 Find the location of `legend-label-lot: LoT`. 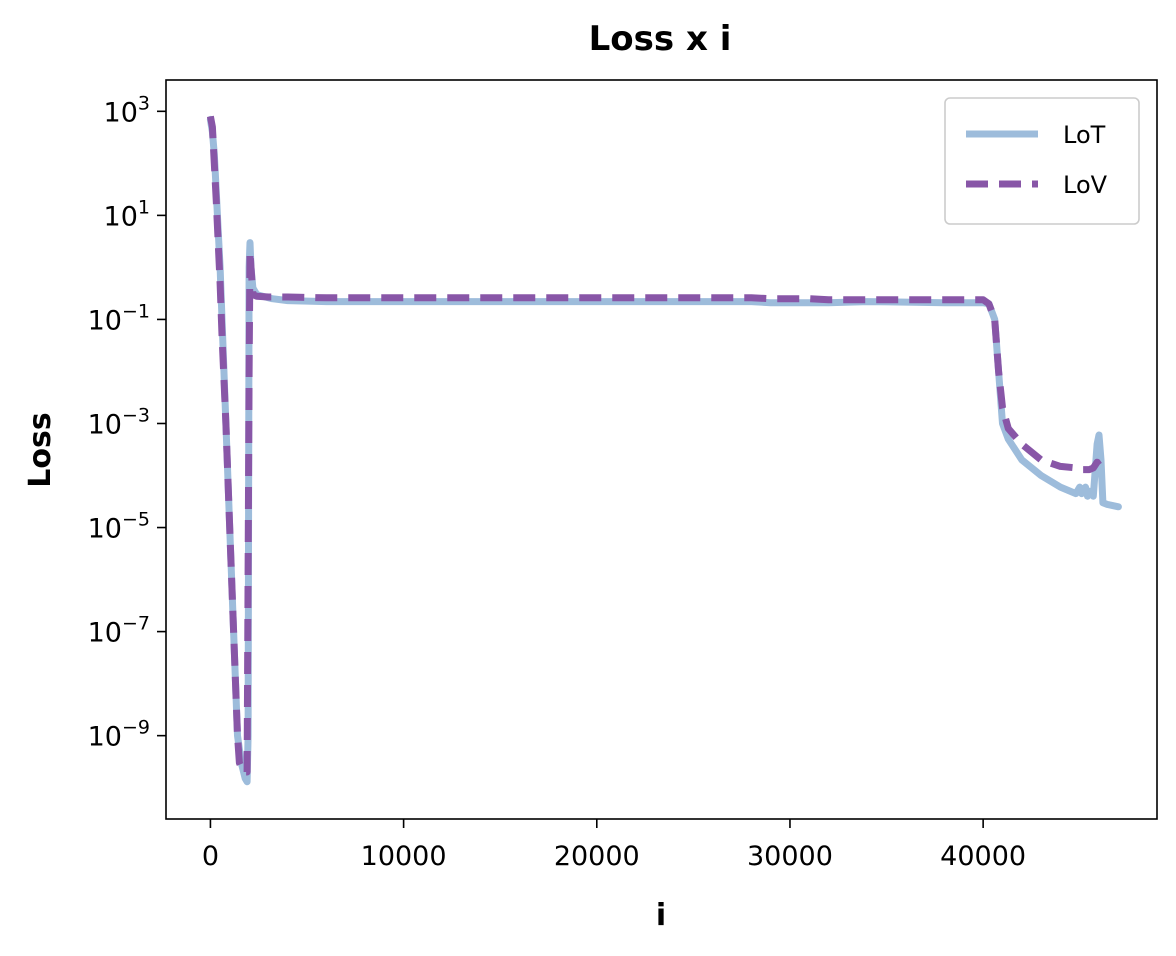

legend-label-lot: LoT is located at coordinates (1084, 135).